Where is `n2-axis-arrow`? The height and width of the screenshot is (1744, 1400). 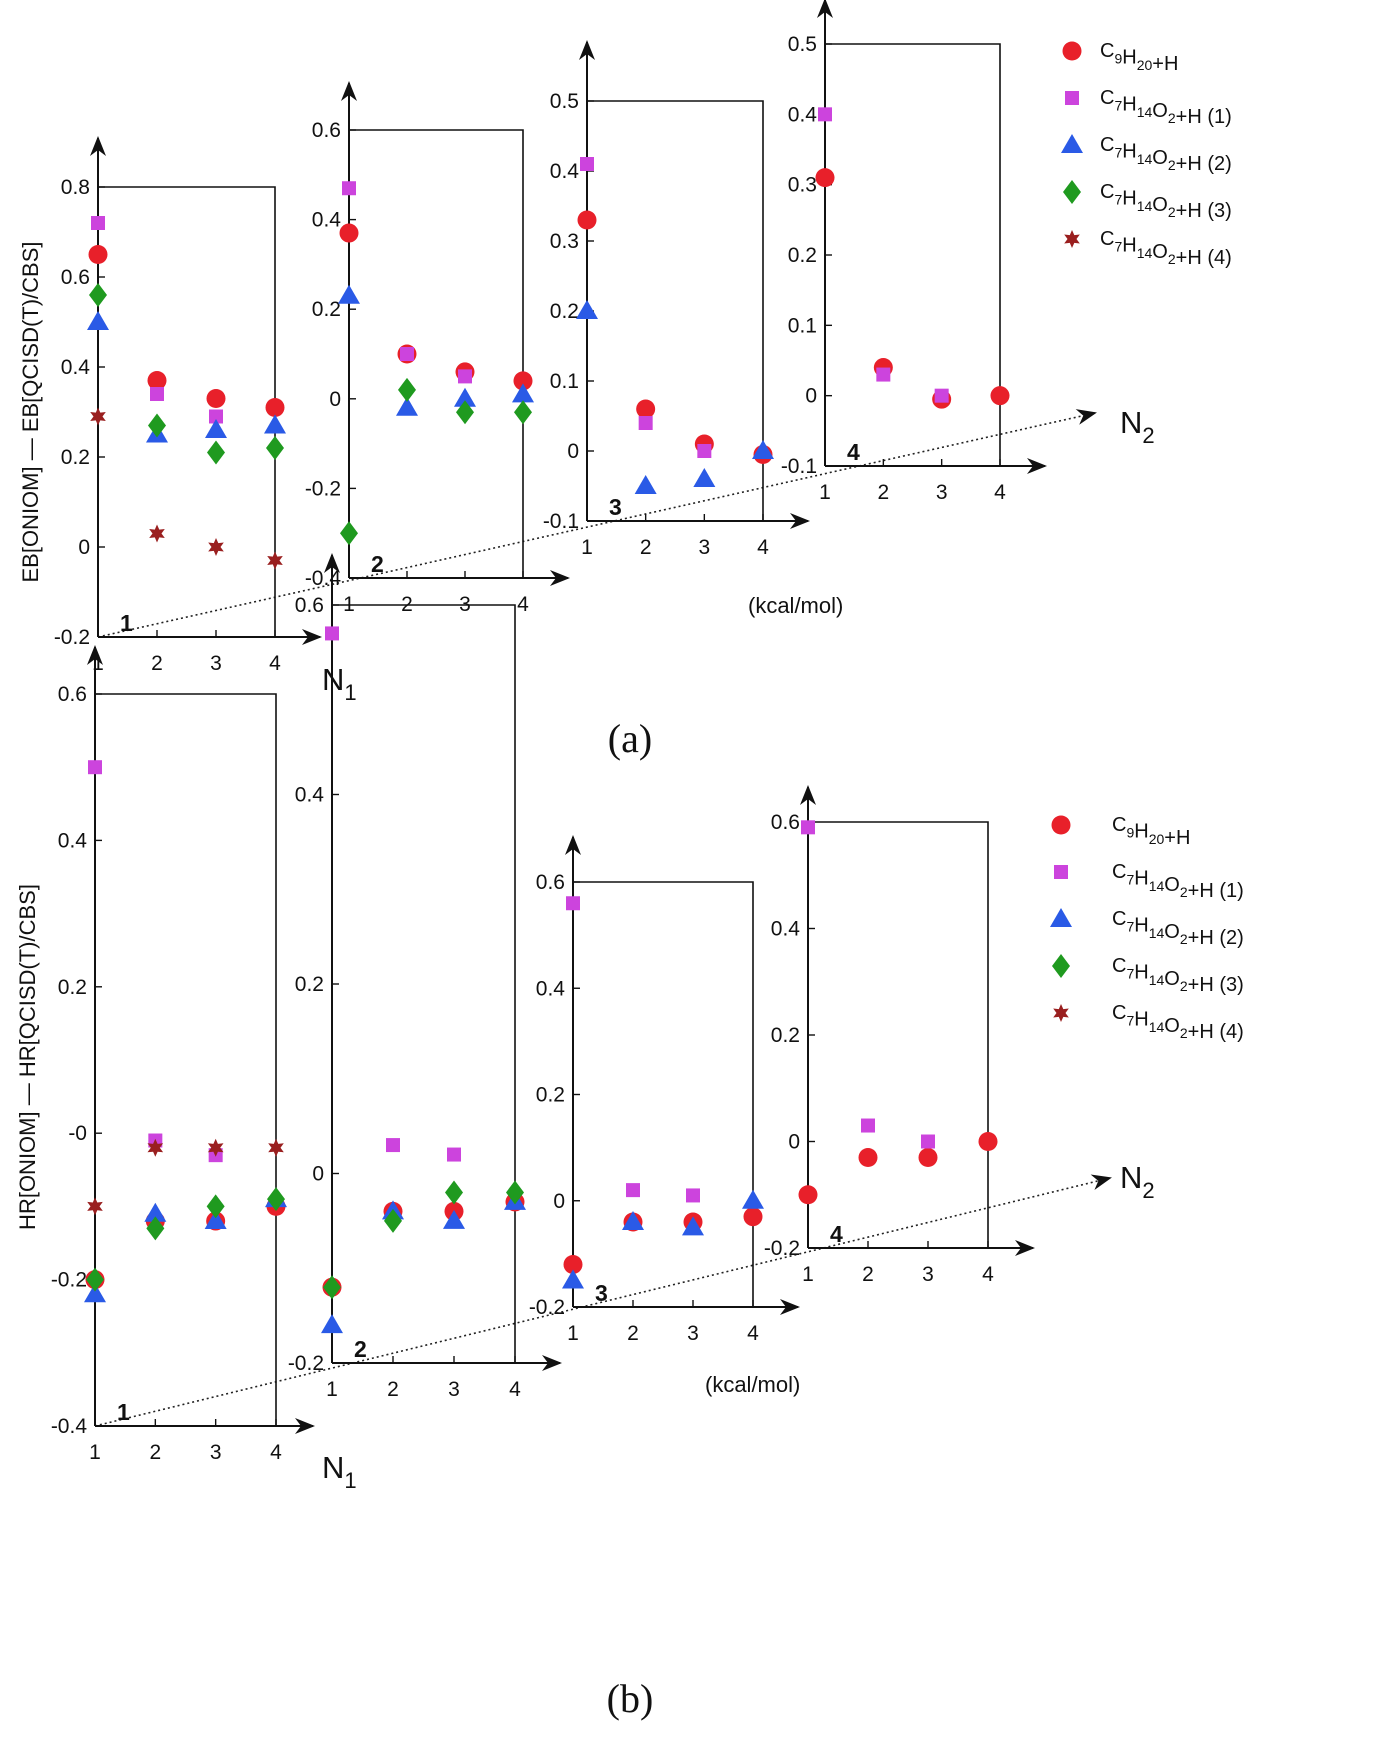
n2-axis-arrow is located at coordinates (597, 523).